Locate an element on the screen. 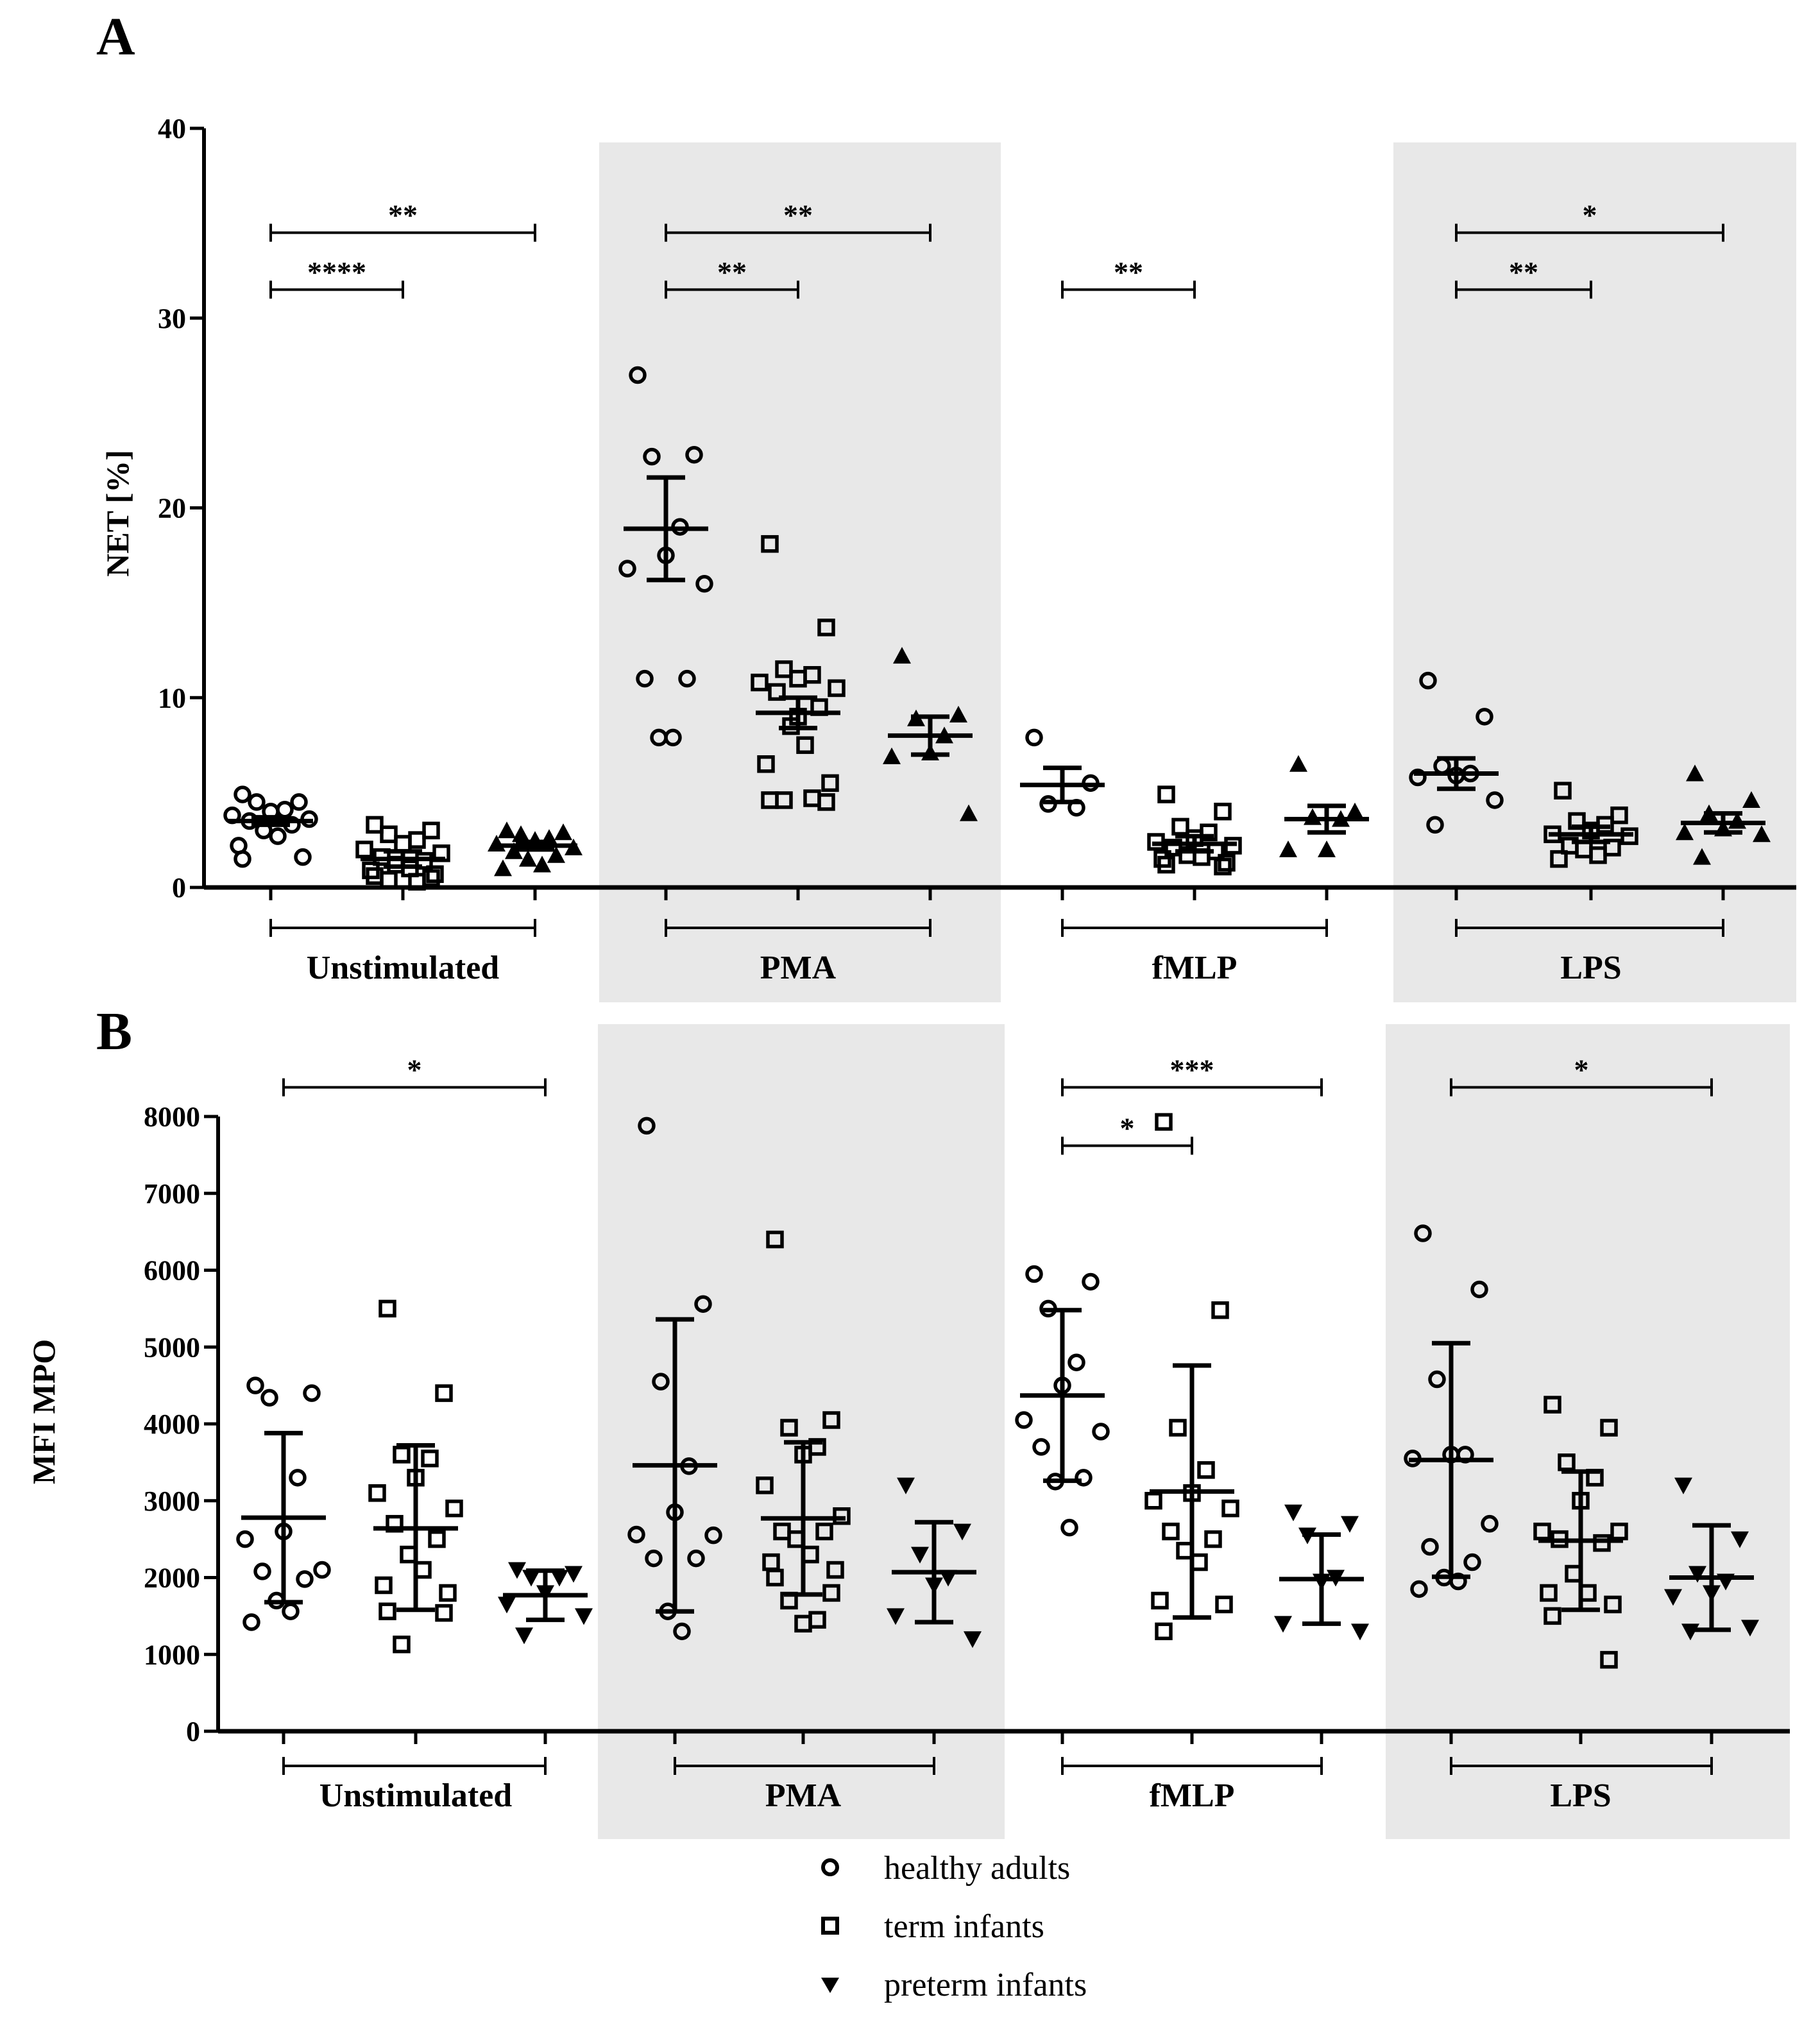  legend-label-term-infants: term infants is located at coordinates (964, 1926).